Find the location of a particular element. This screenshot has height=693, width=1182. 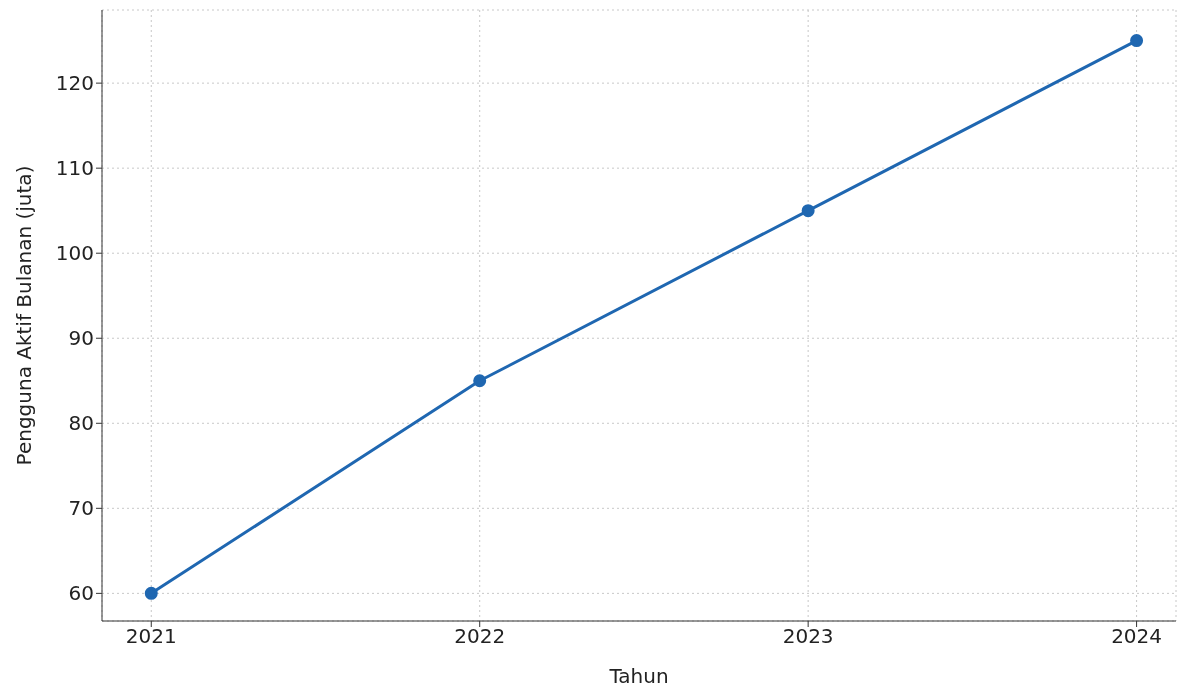

y-tick-label: 80 is located at coordinates (81, 423).